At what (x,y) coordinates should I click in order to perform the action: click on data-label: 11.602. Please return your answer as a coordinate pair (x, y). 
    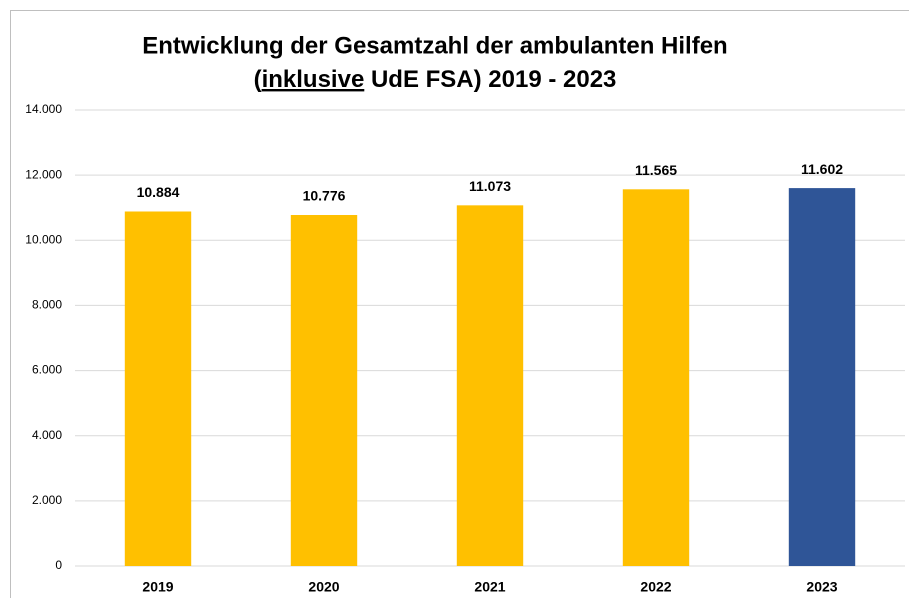
    Looking at the image, I should click on (822, 169).